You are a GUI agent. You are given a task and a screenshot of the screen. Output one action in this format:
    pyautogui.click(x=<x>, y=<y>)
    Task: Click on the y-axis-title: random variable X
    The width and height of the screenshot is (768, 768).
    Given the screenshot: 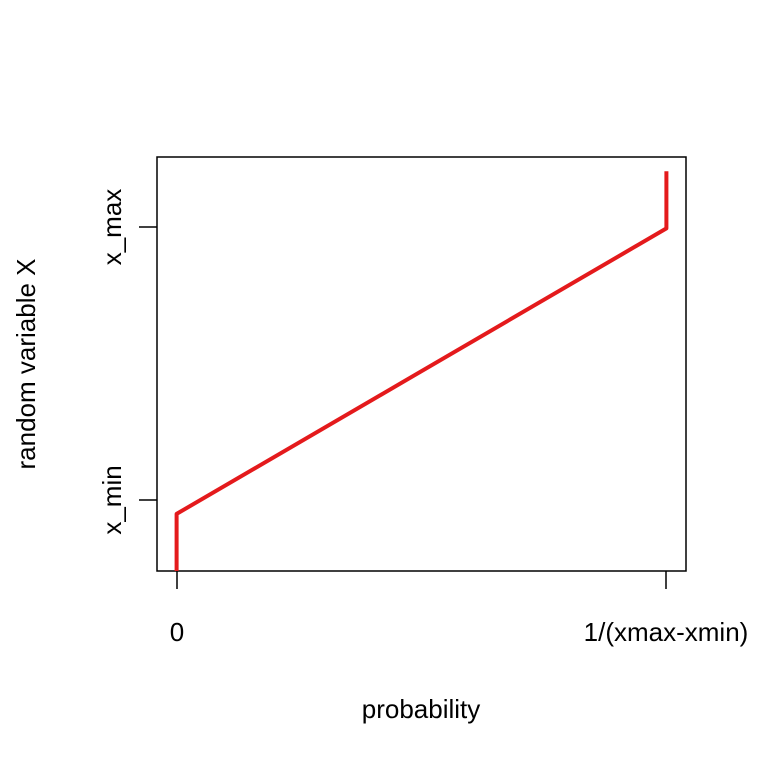 What is the action you would take?
    pyautogui.click(x=26, y=364)
    